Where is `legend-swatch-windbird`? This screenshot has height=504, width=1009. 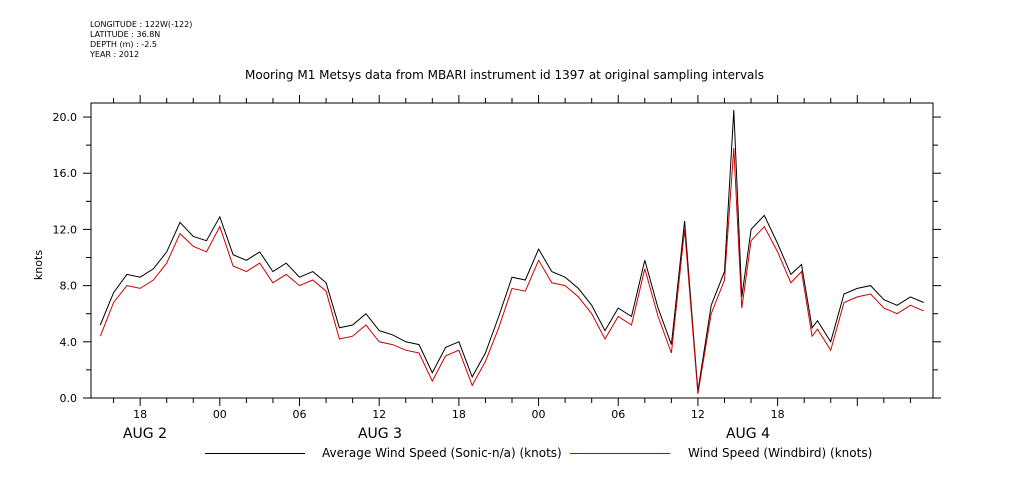 legend-swatch-windbird is located at coordinates (620, 453).